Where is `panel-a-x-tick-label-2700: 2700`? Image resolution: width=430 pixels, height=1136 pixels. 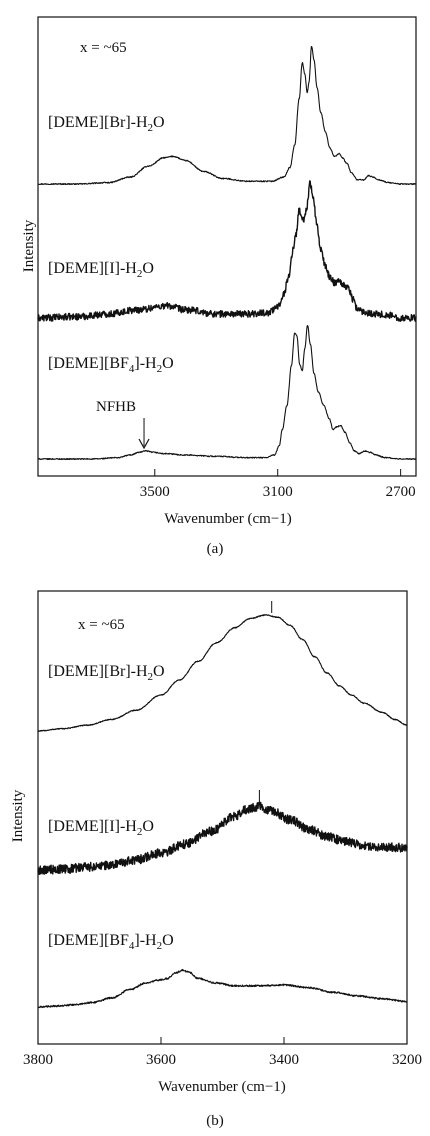
panel-a-x-tick-label-2700: 2700 is located at coordinates (401, 492).